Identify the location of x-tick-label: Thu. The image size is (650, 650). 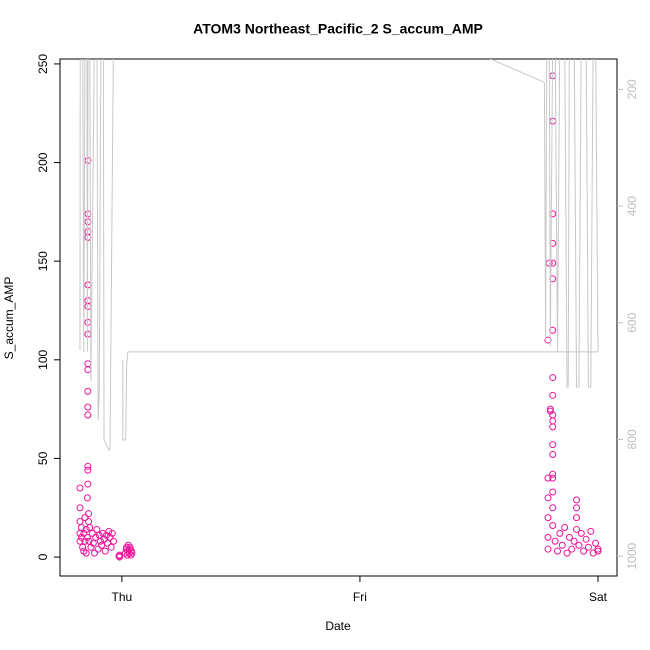
(122, 597).